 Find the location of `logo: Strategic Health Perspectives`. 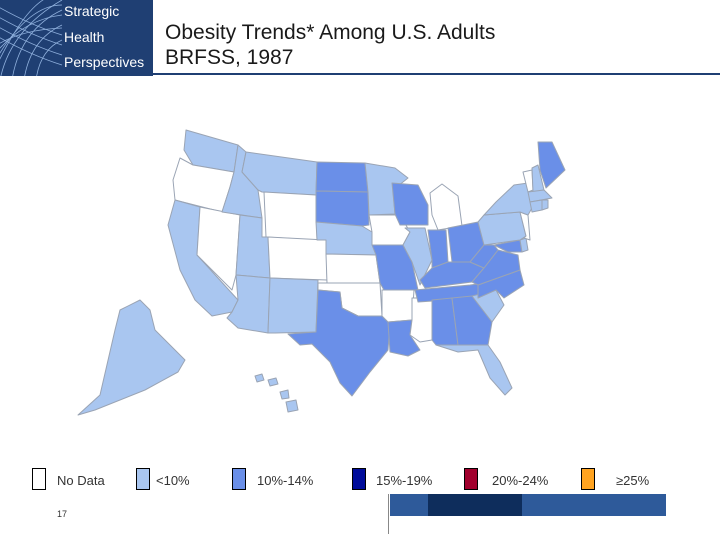

logo: Strategic Health Perspectives is located at coordinates (76, 38).